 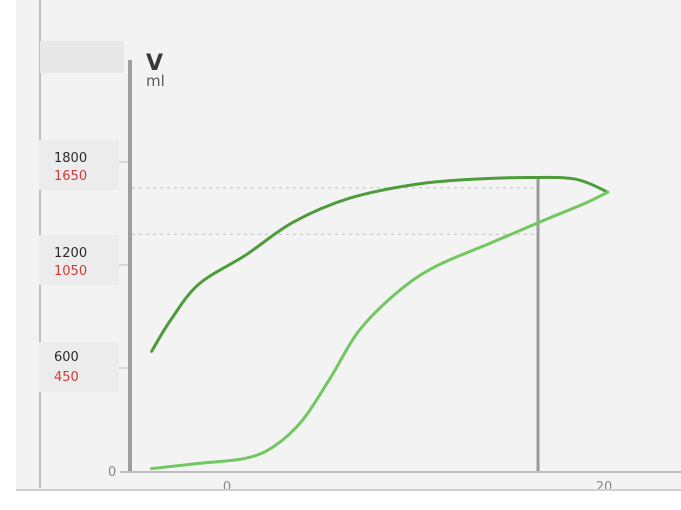 I want to click on y-tick-label-red-450: 450, so click(x=66, y=377).